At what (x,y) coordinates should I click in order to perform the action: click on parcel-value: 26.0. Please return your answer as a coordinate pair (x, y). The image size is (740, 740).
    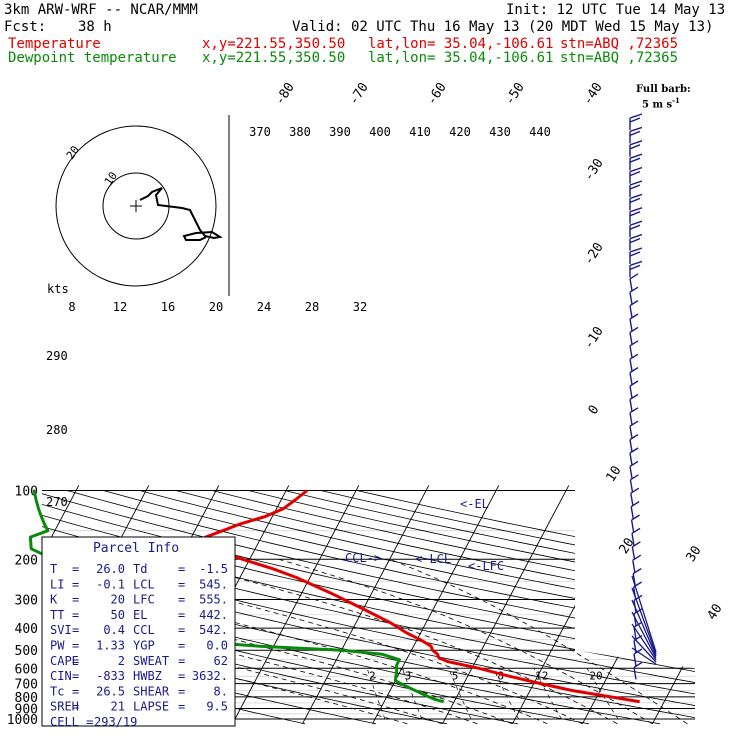
    Looking at the image, I should click on (110, 569).